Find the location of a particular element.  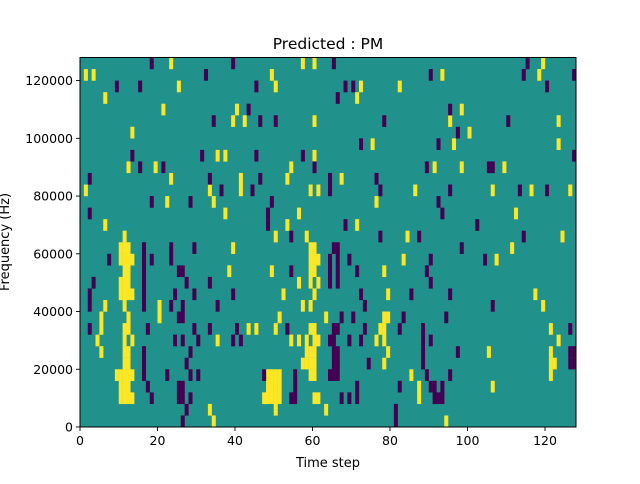

y-axis-label: Frequency (Hz) is located at coordinates (6, 242).